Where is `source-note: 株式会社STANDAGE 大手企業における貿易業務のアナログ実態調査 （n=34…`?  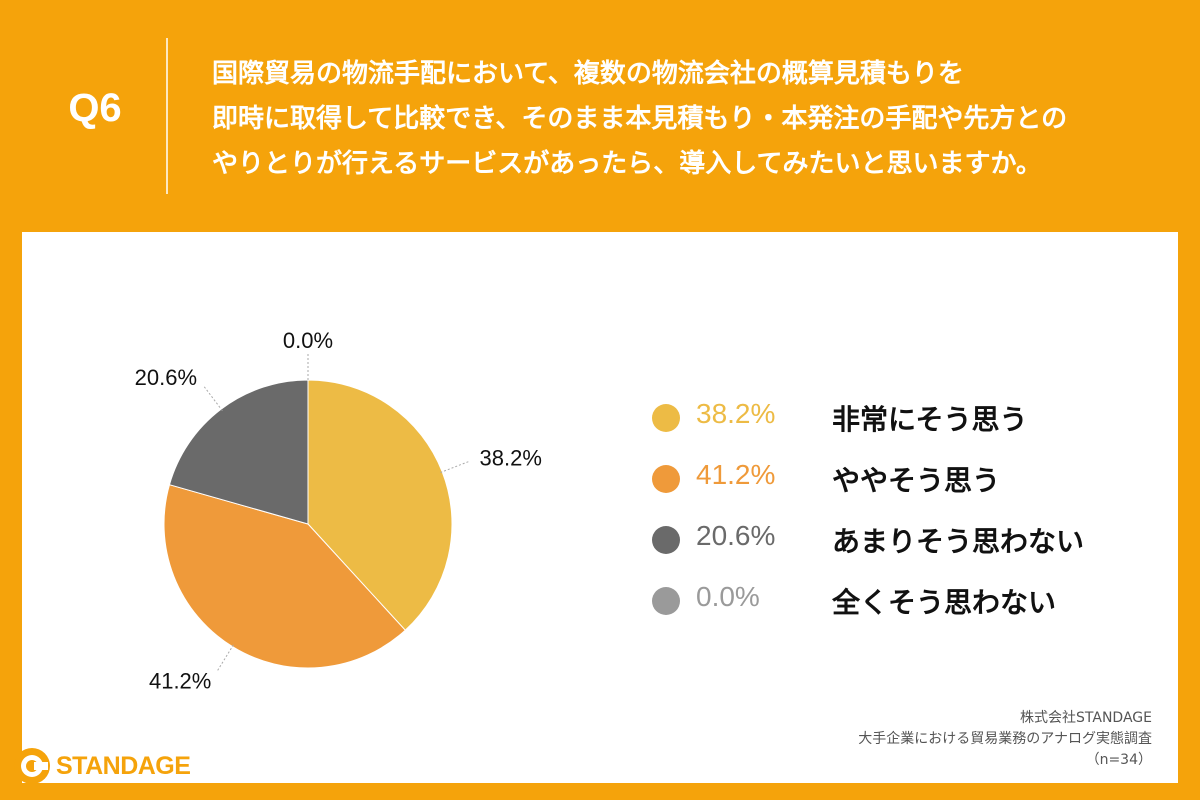
source-note: 株式会社STANDAGE 大手企業における貿易業務のアナログ実態調査 （n=34… is located at coordinates (1005, 739).